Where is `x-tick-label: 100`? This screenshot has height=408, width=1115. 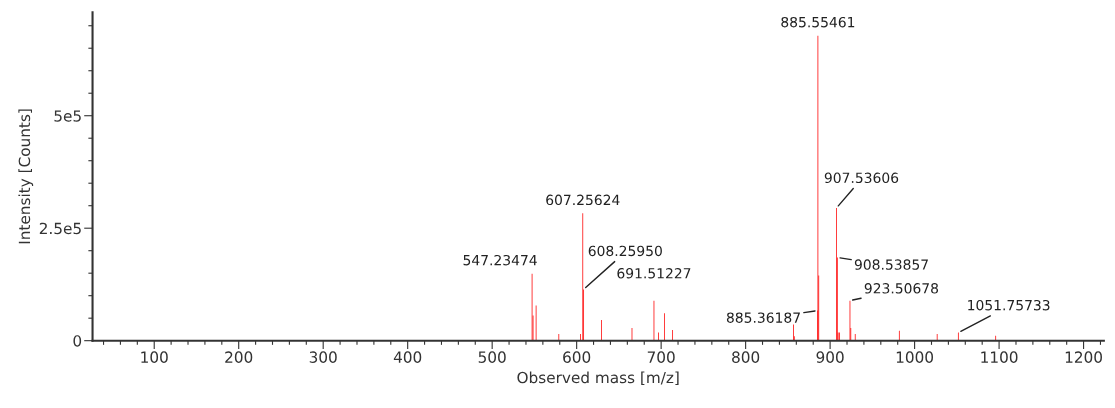
x-tick-label: 100 is located at coordinates (154, 357).